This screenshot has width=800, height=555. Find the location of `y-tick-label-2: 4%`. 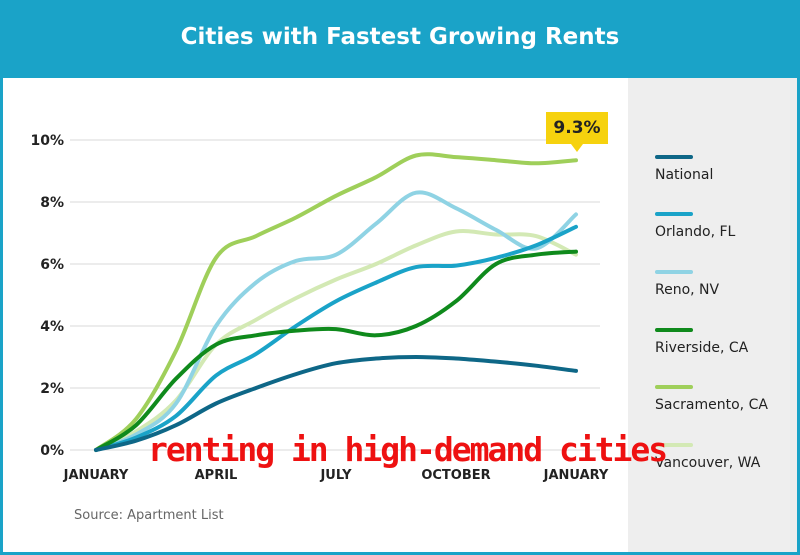

y-tick-label-2: 4% is located at coordinates (52, 327).